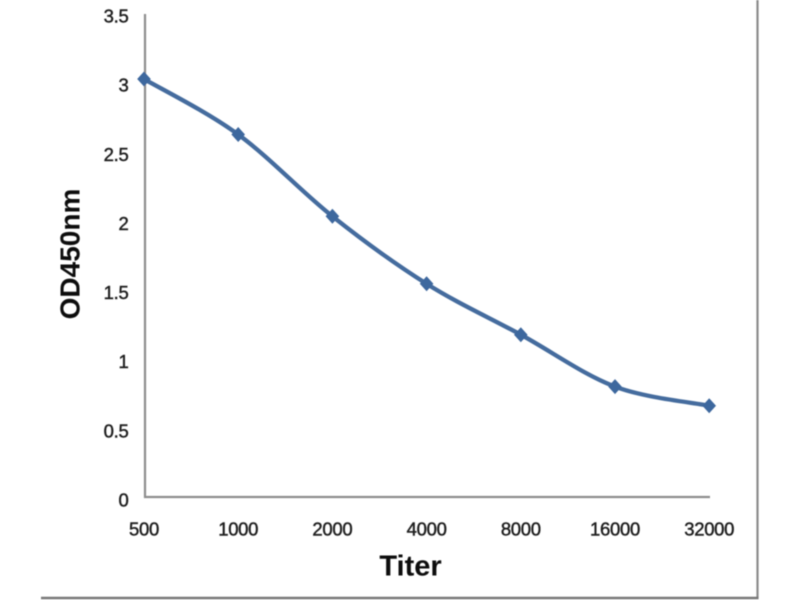  Describe the element at coordinates (427, 529) in the screenshot. I see `svg-text: 4000` at that location.